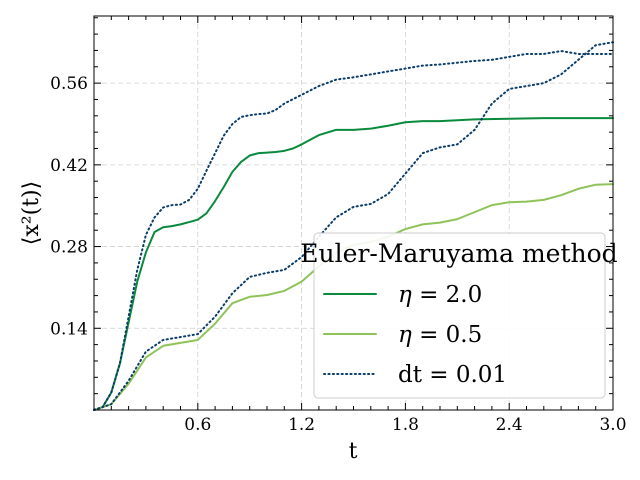  Describe the element at coordinates (440, 335) in the screenshot. I see `legend-label: η = 0.5` at that location.